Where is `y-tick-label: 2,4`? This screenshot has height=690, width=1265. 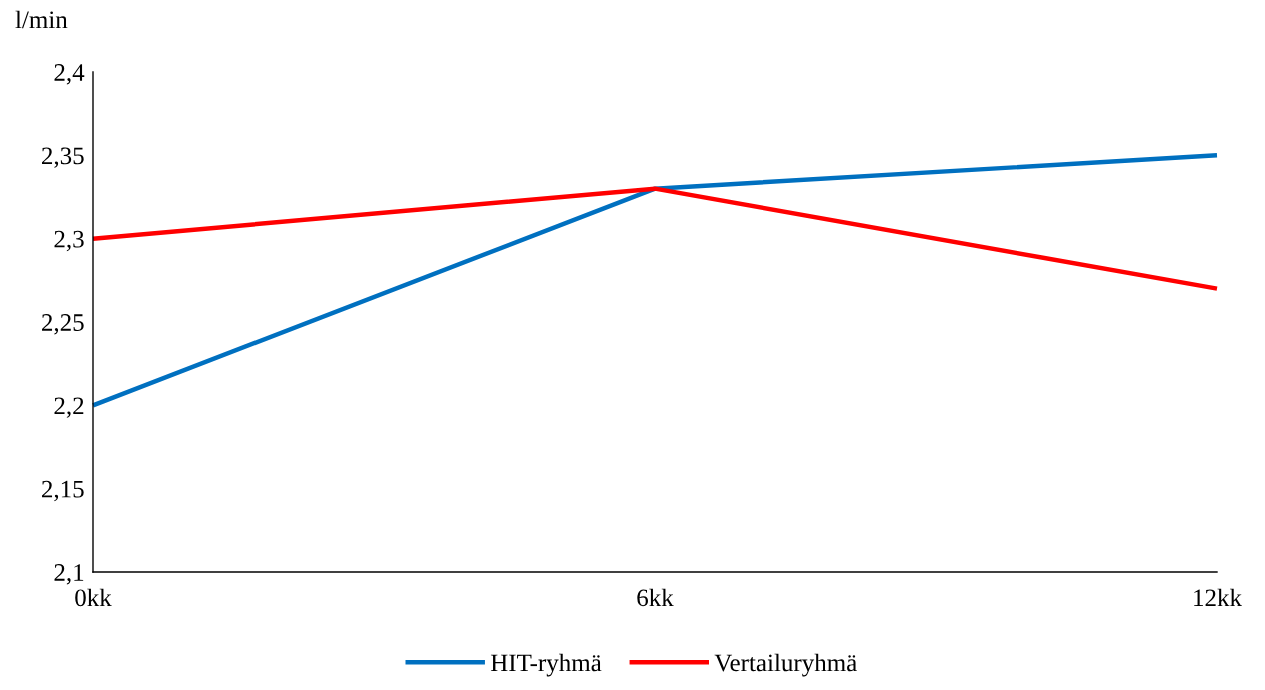
y-tick-label: 2,4 is located at coordinates (69, 74).